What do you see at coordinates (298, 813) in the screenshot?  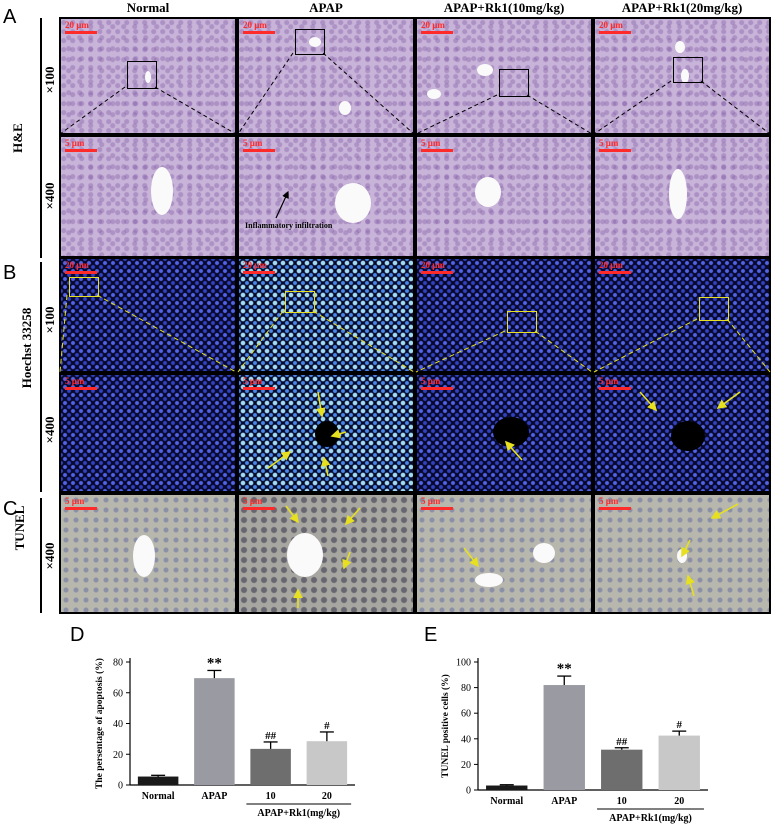 I see `group-label: APAP+Rk1(mg/kg)` at bounding box center [298, 813].